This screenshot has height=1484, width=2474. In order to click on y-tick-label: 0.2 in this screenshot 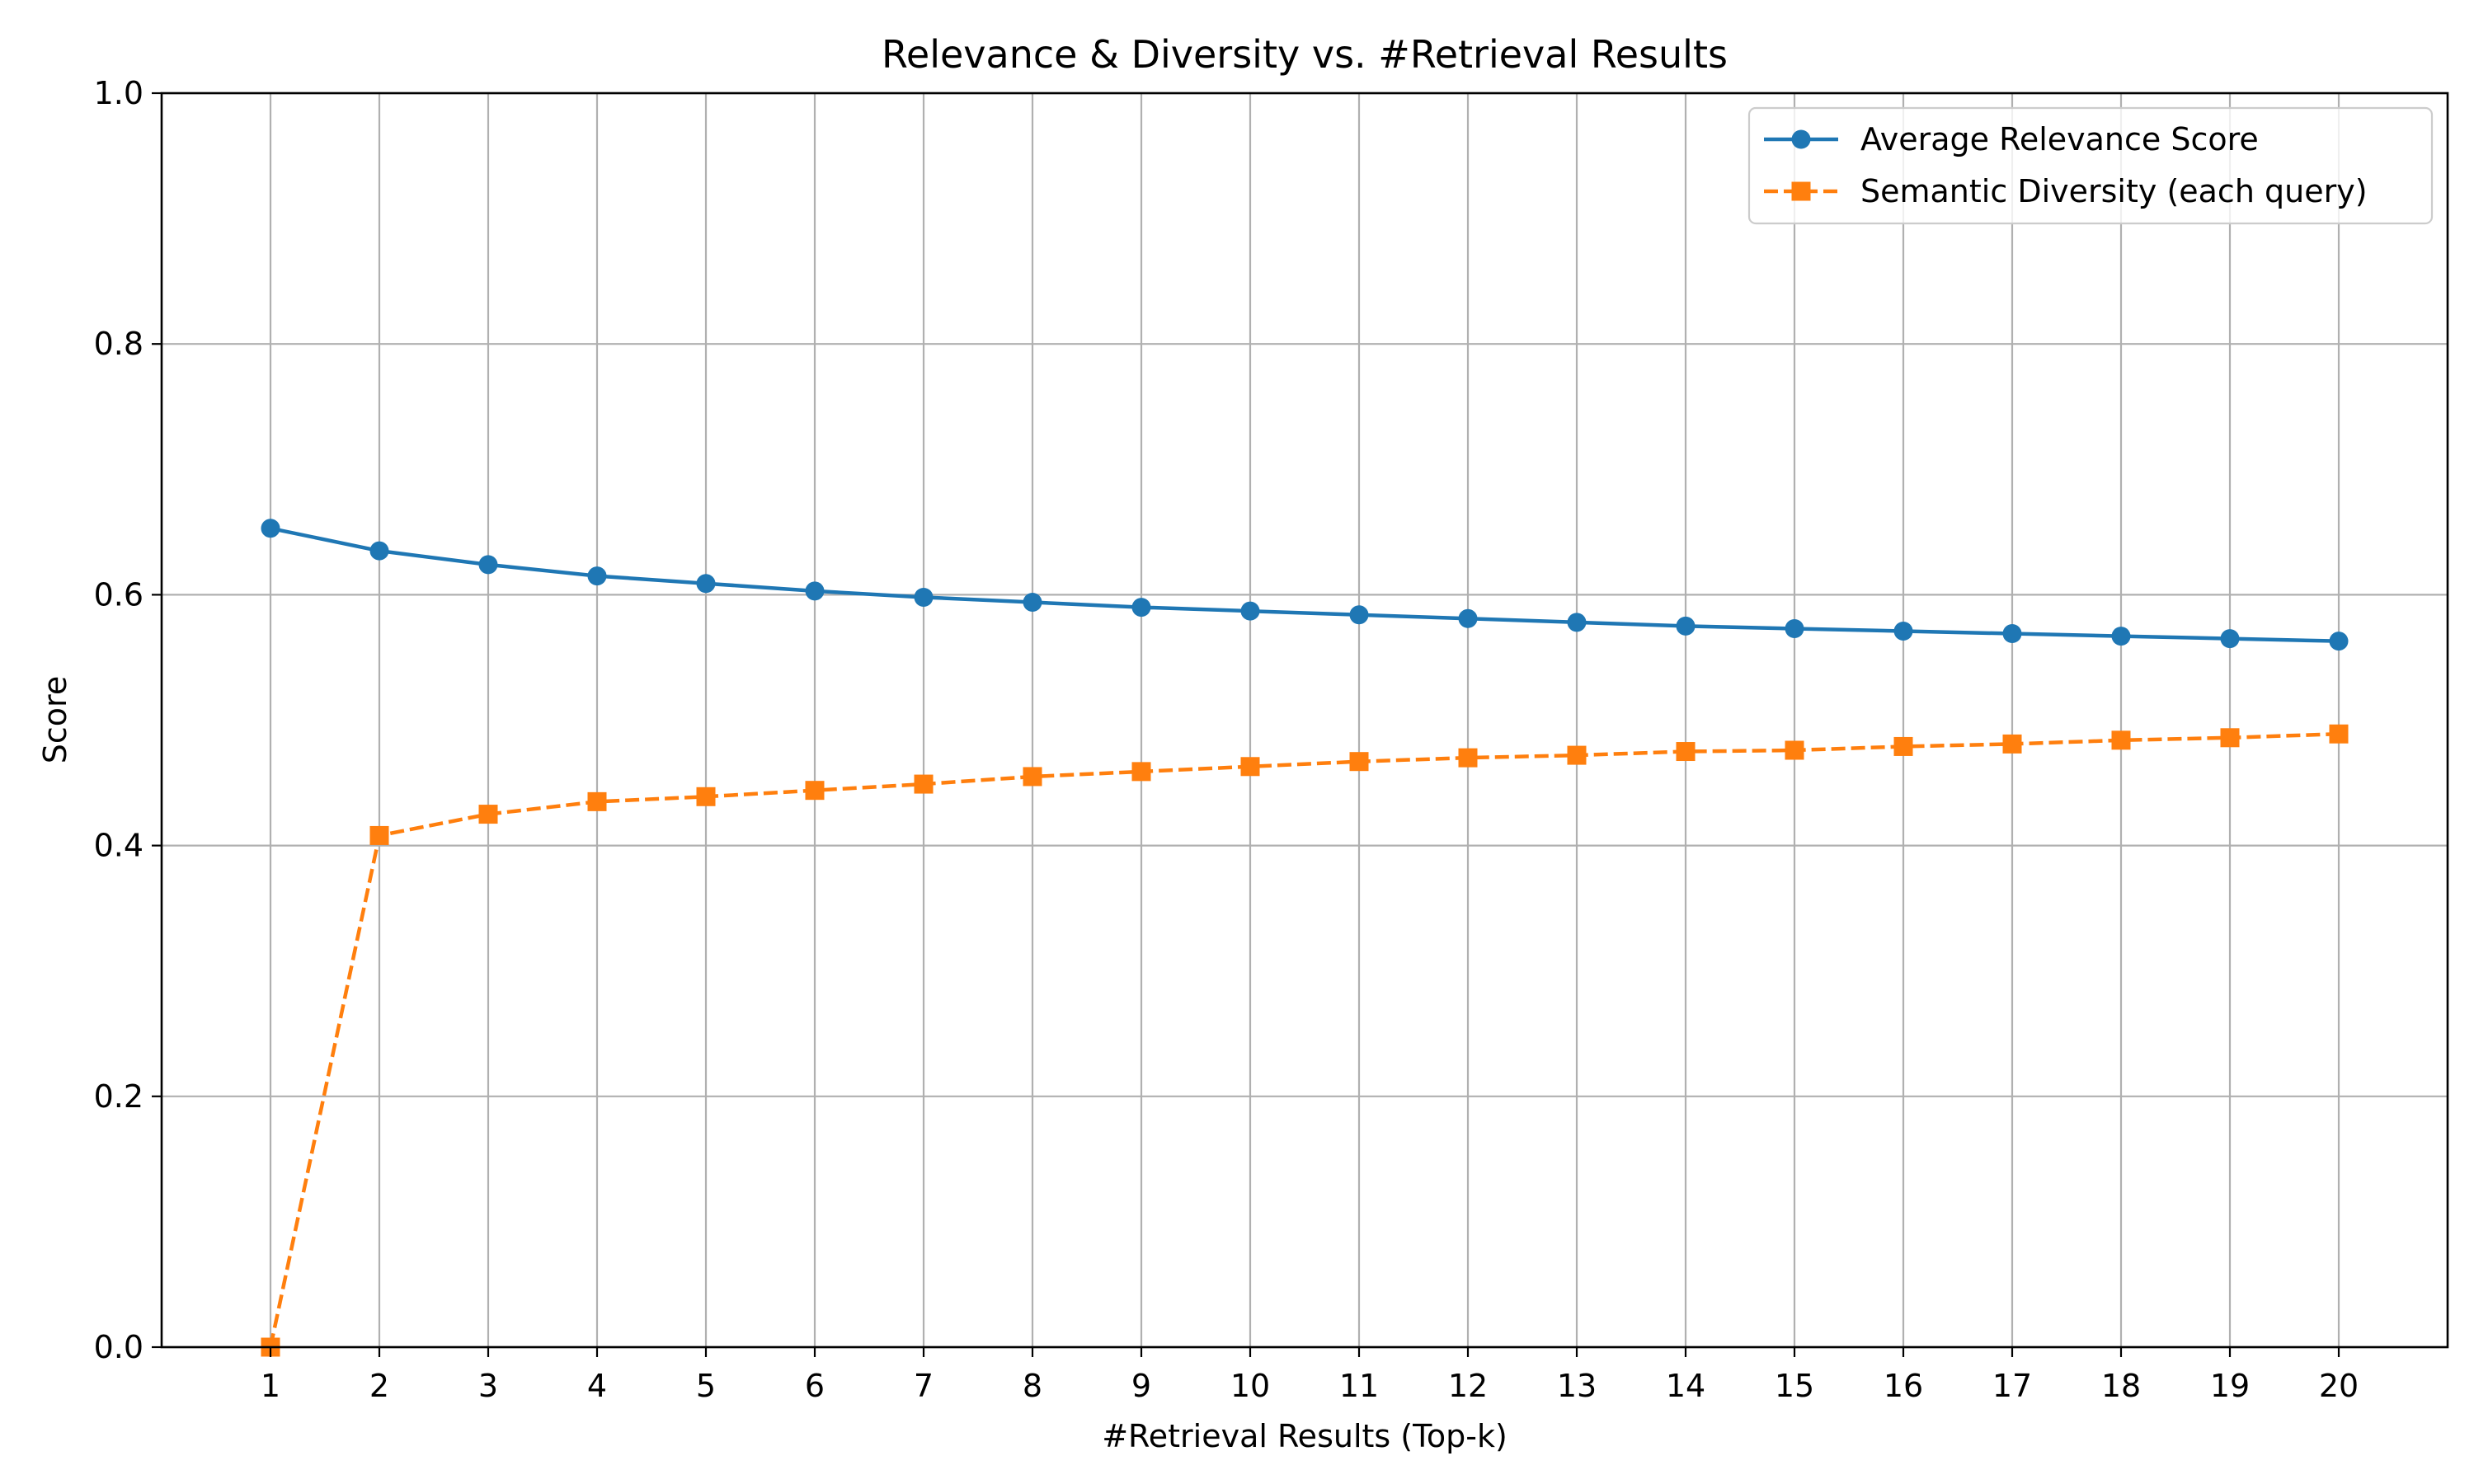, I will do `click(118, 1096)`.